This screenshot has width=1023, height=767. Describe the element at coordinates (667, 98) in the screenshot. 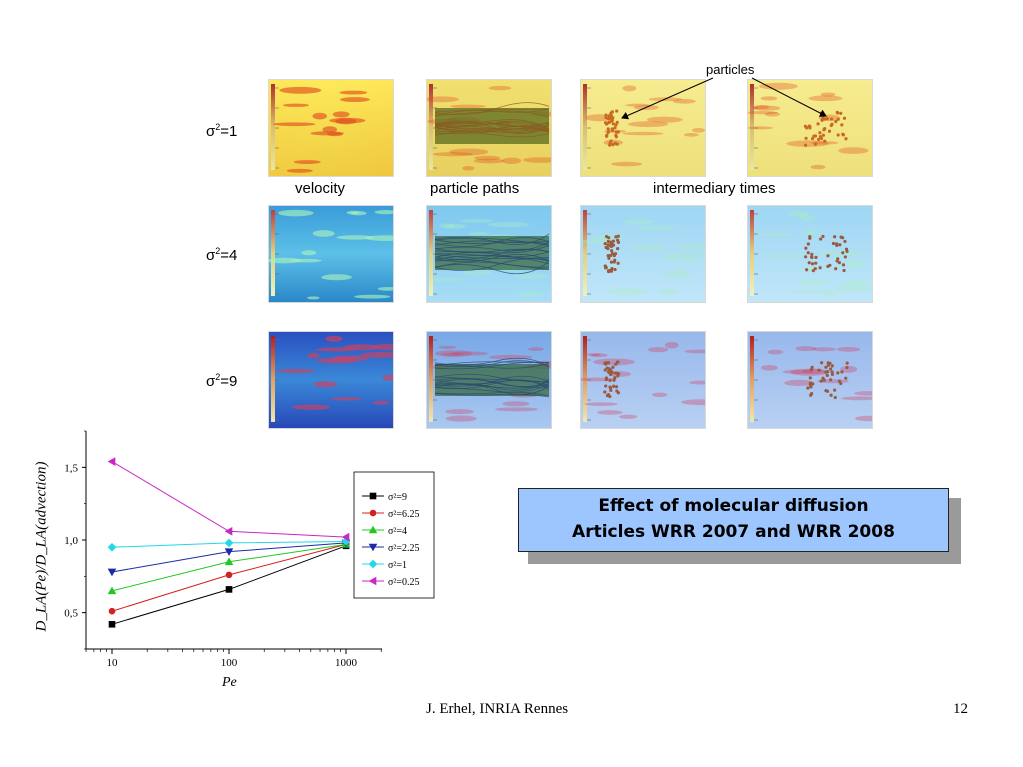

I see `arrow-left` at that location.